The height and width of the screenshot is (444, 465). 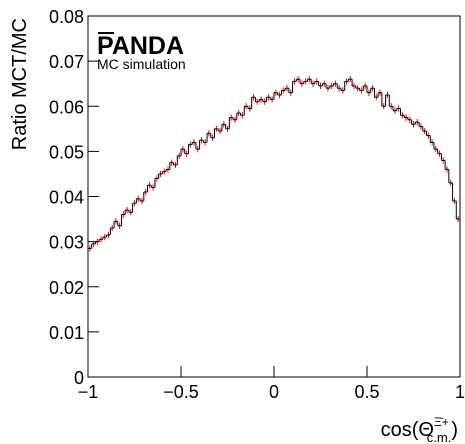 What do you see at coordinates (407, 430) in the screenshot?
I see `x-label-base: cos(Θ` at bounding box center [407, 430].